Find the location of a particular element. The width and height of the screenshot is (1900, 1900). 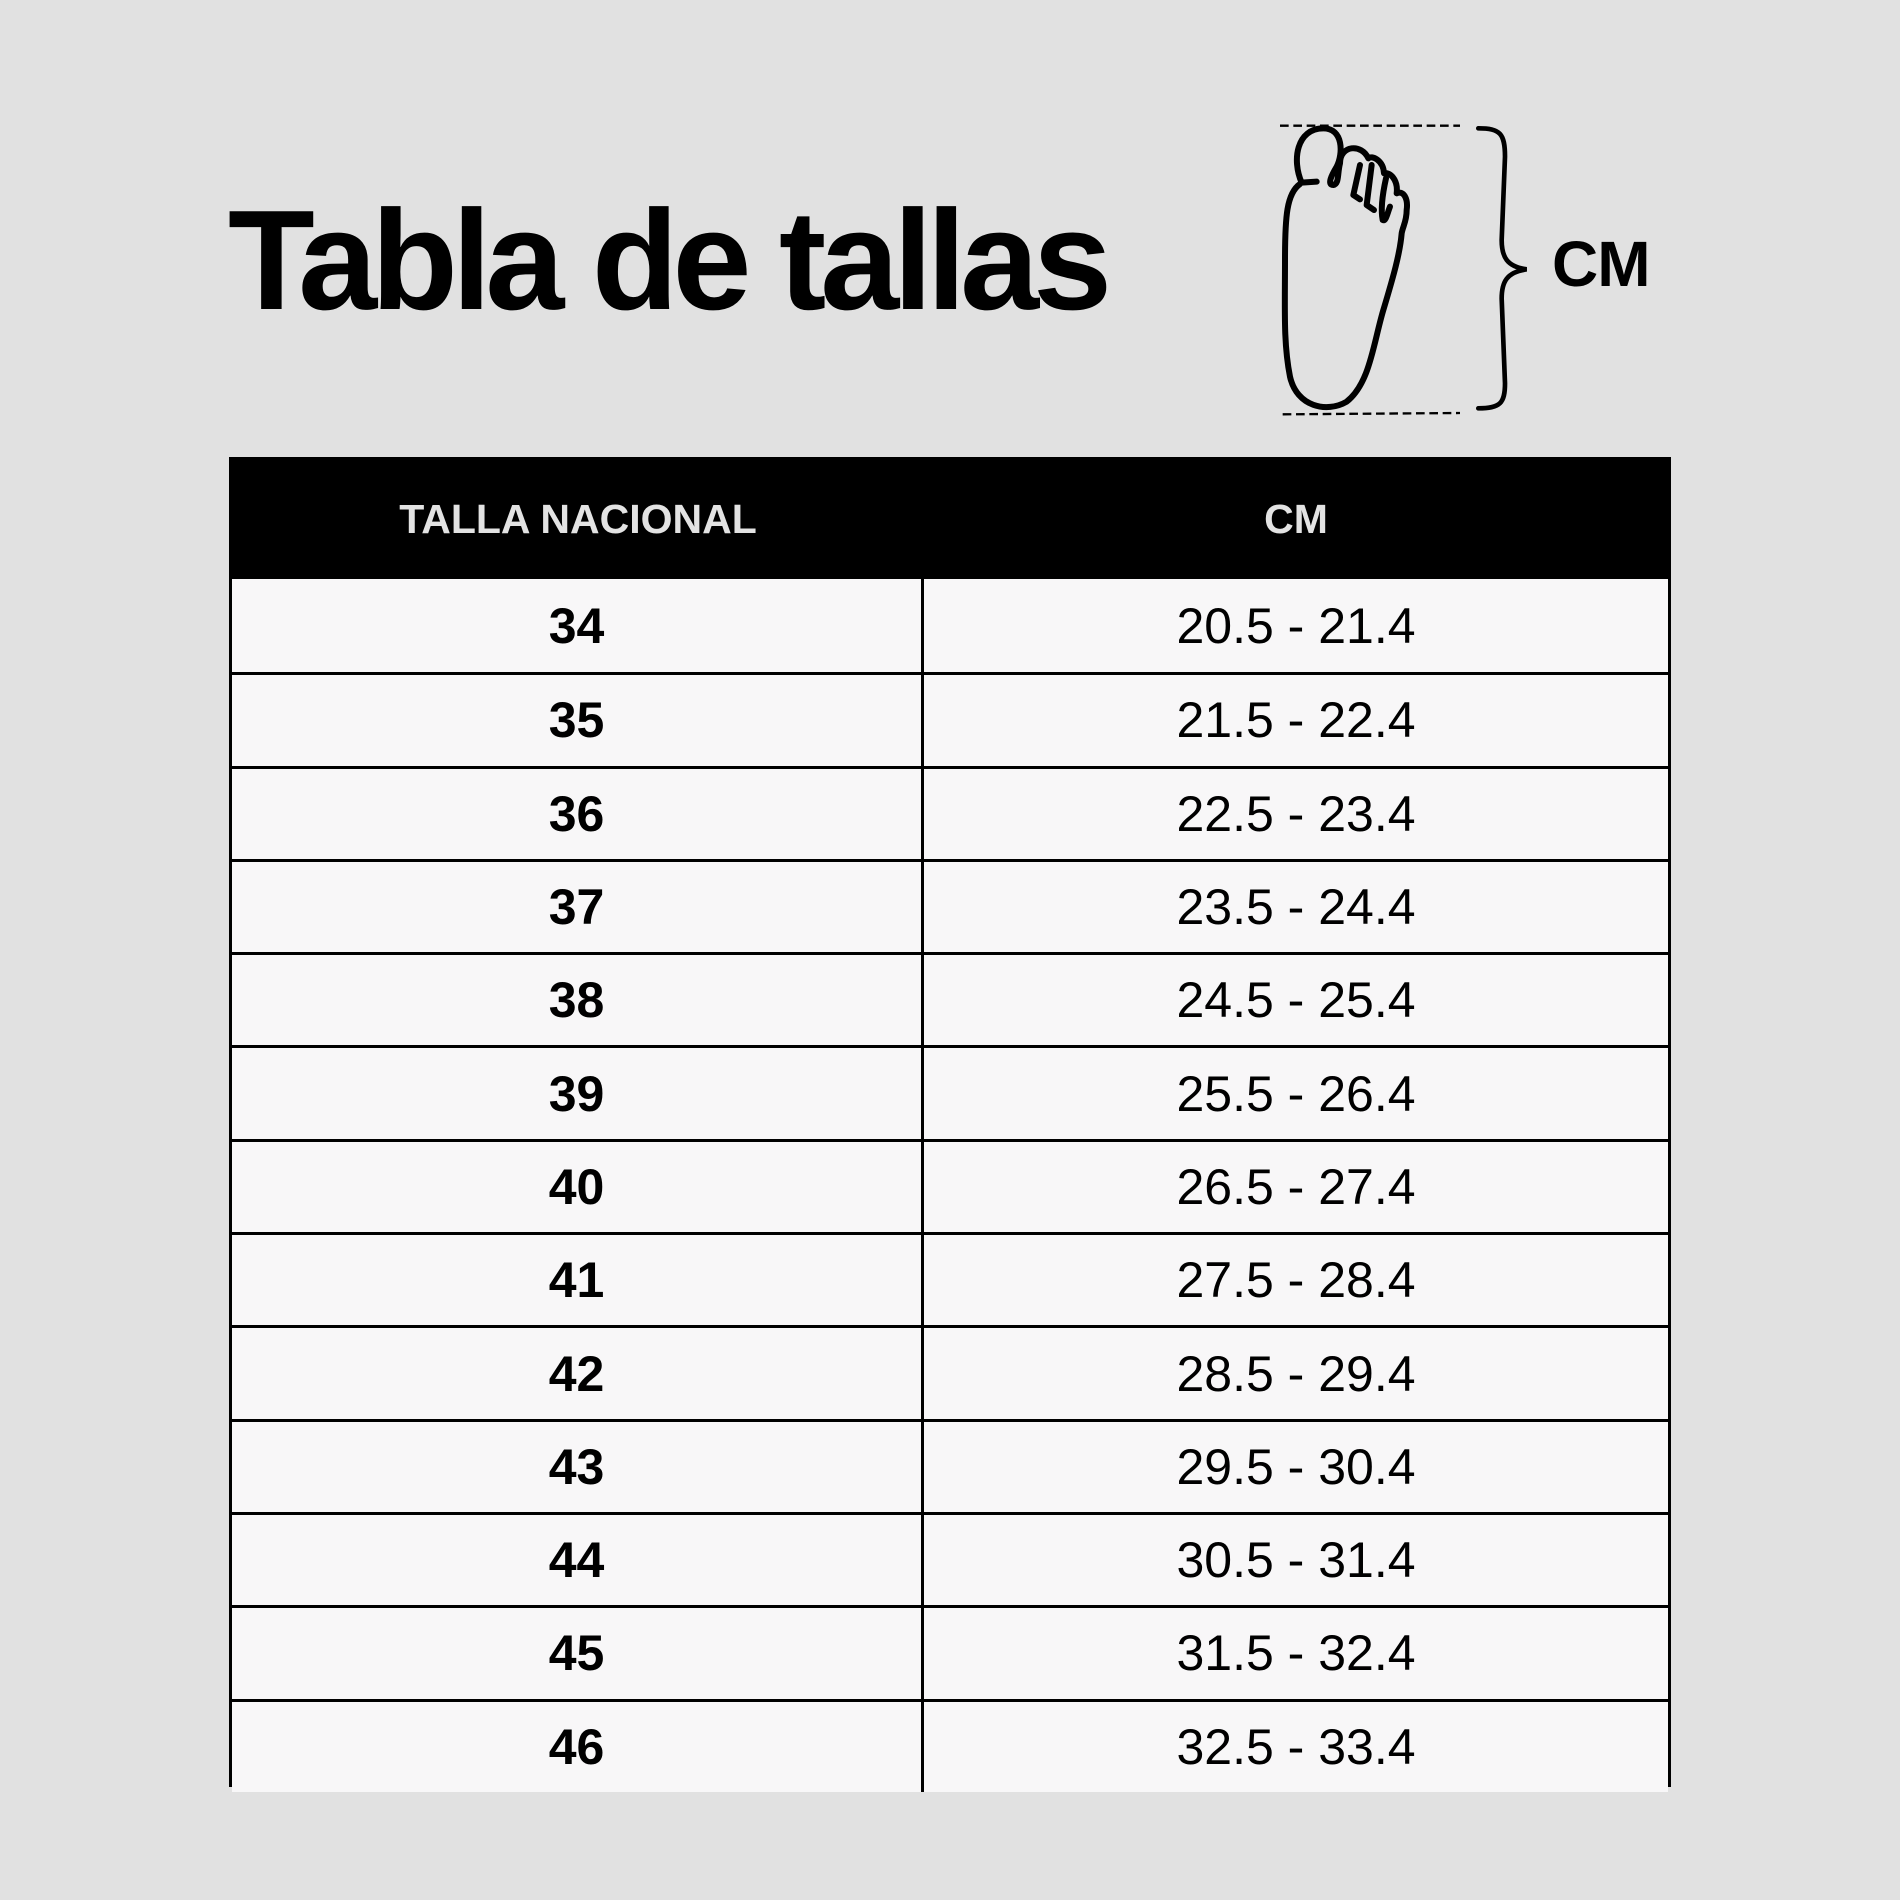

table-row: 35 21.5 - 22.4 is located at coordinates (950, 719).